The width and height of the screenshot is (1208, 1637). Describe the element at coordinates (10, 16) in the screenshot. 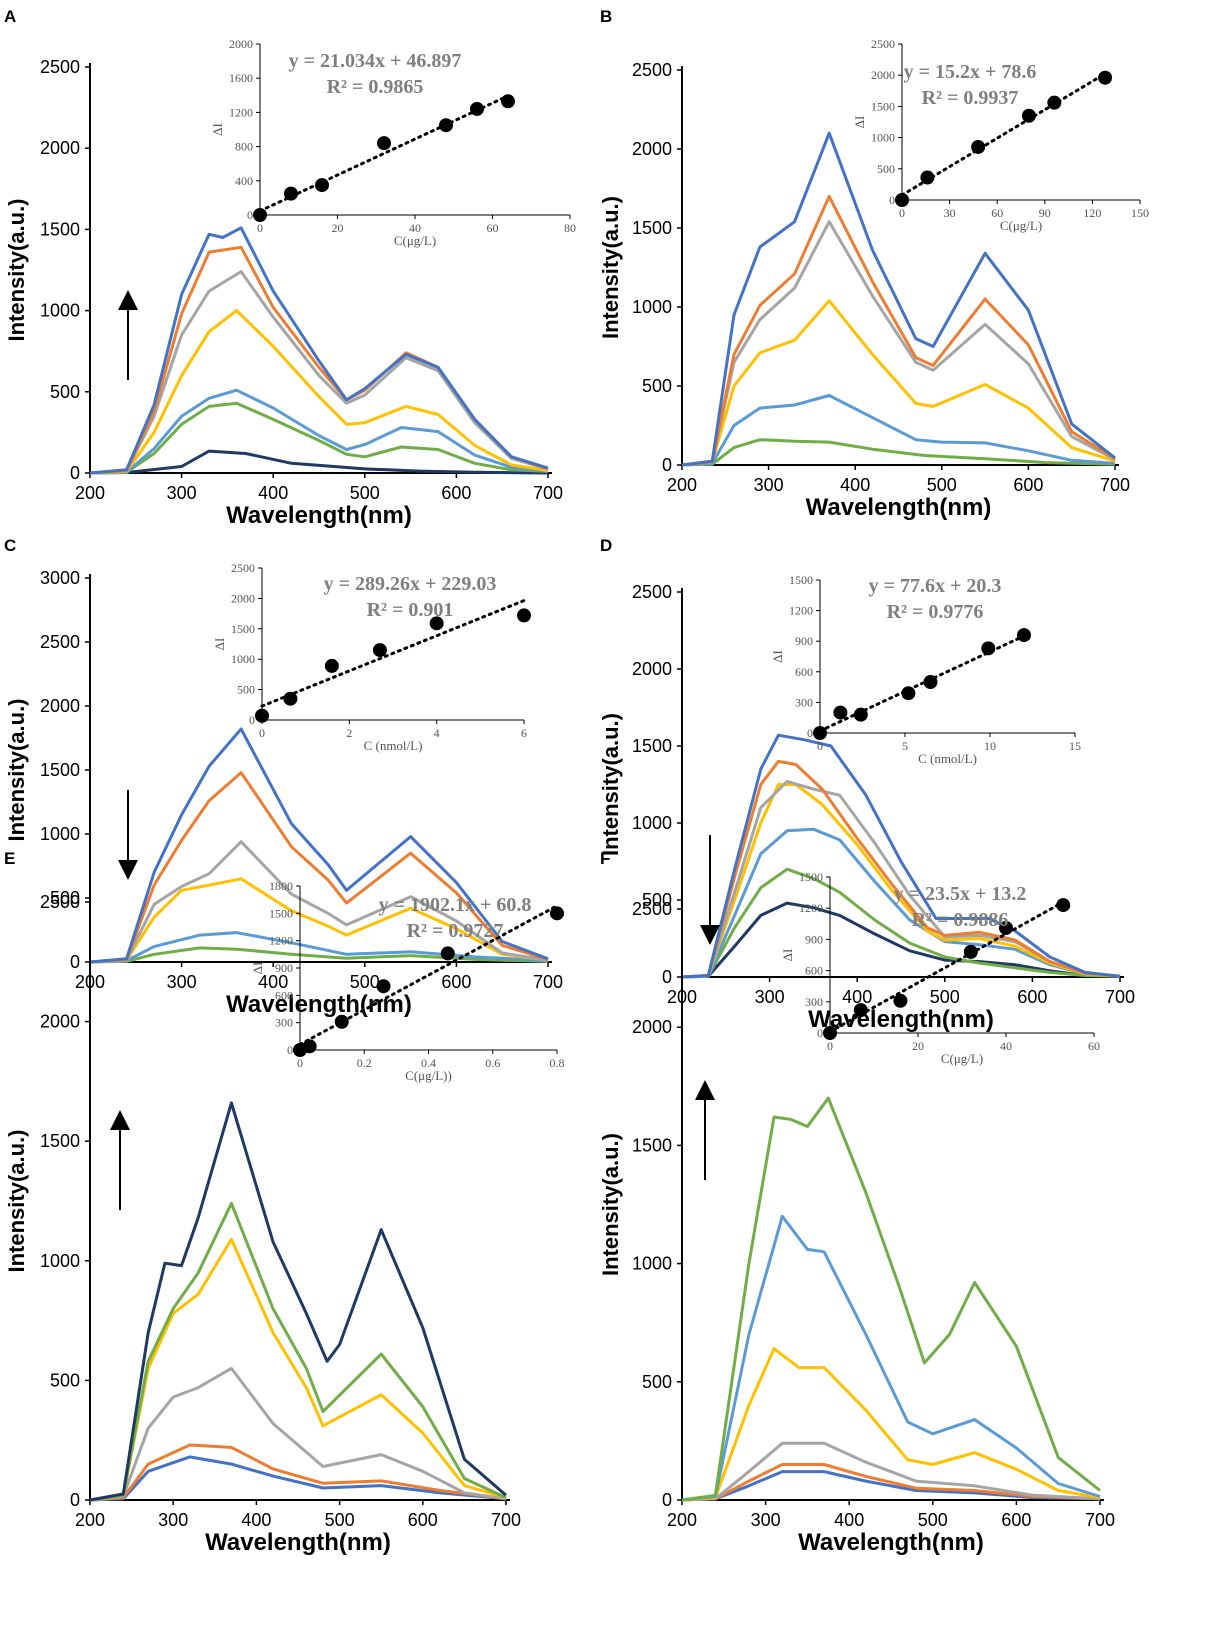

I see `panel-letter: A` at that location.